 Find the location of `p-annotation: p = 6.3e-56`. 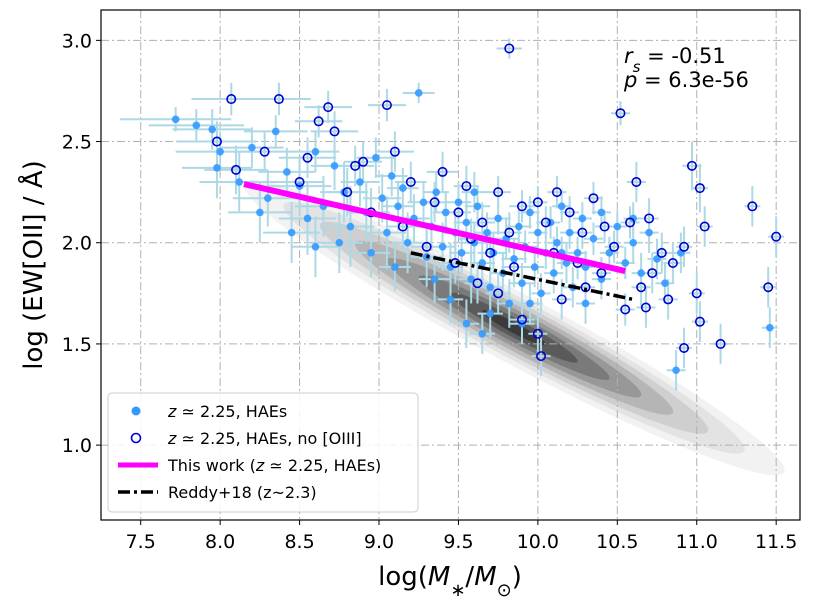

p-annotation: p = 6.3e-56 is located at coordinates (686, 80).